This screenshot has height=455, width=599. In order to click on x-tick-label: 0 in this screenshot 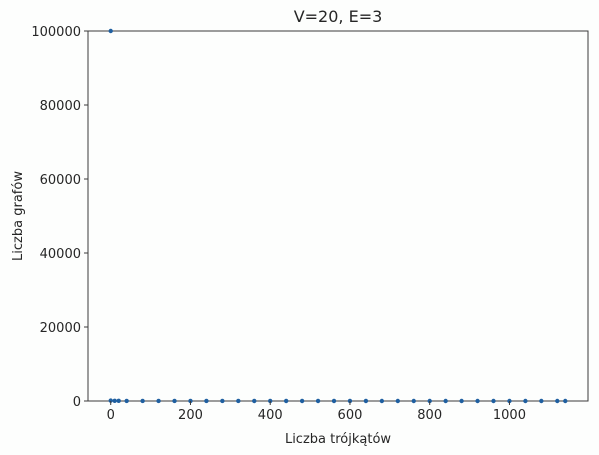, I will do `click(111, 415)`.